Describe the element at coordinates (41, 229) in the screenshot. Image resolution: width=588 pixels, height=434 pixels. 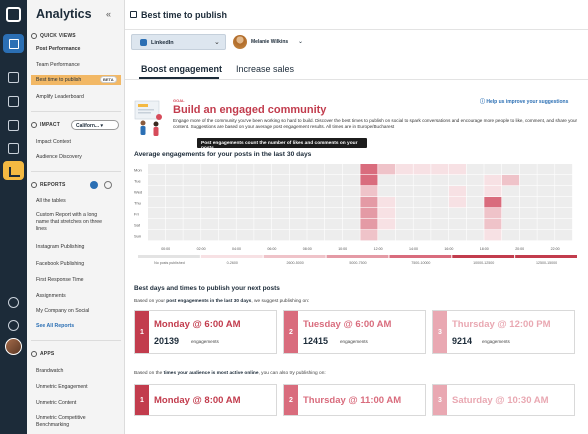
I see `sidebar-item-report: lines` at that location.